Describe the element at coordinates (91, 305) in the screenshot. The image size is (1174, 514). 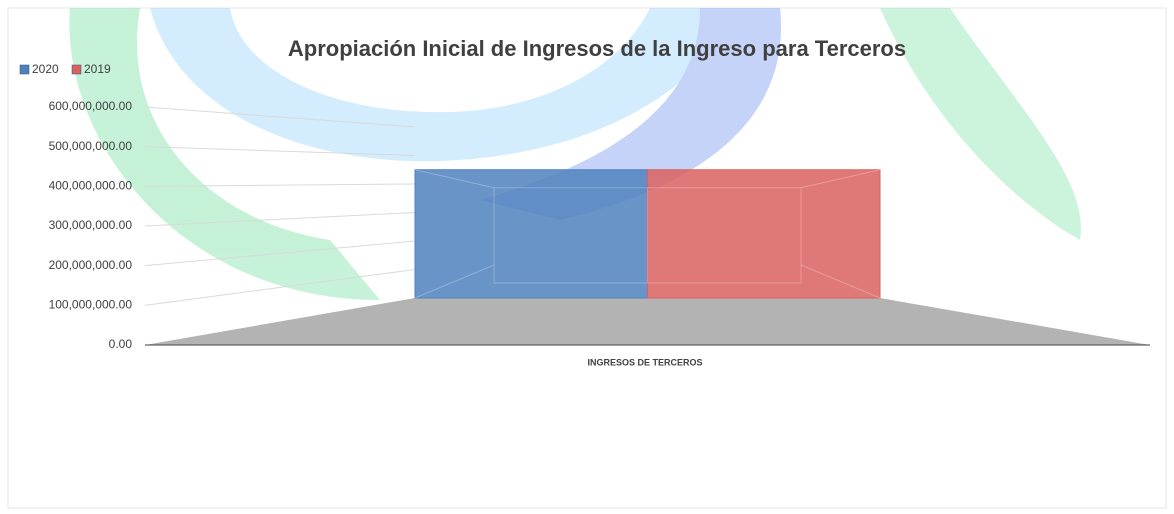
I see `y-tick-label: 100,000,000.00` at that location.